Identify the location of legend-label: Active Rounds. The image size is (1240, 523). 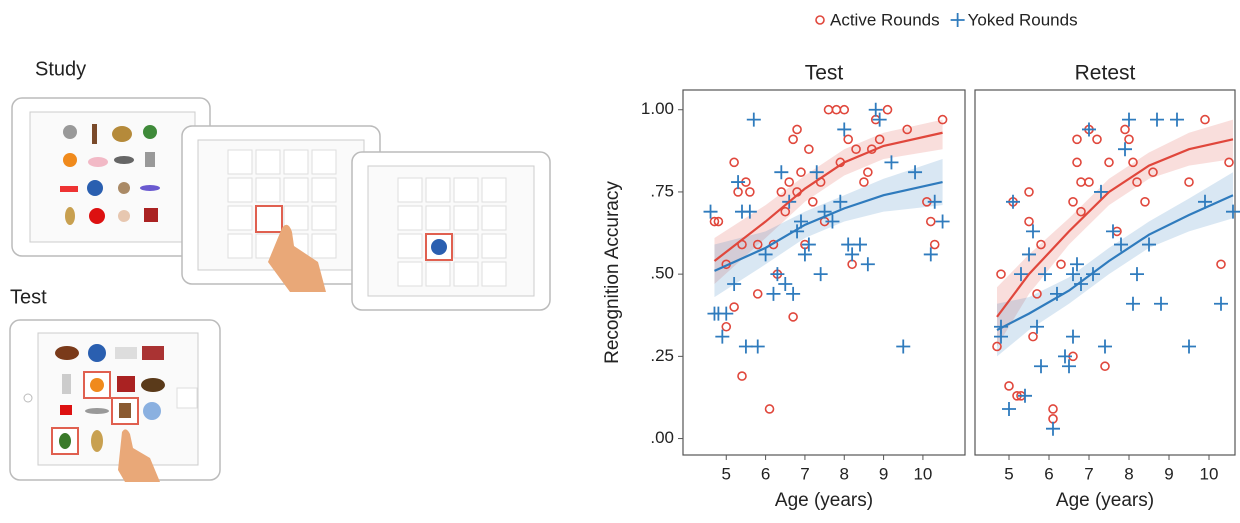
(885, 19).